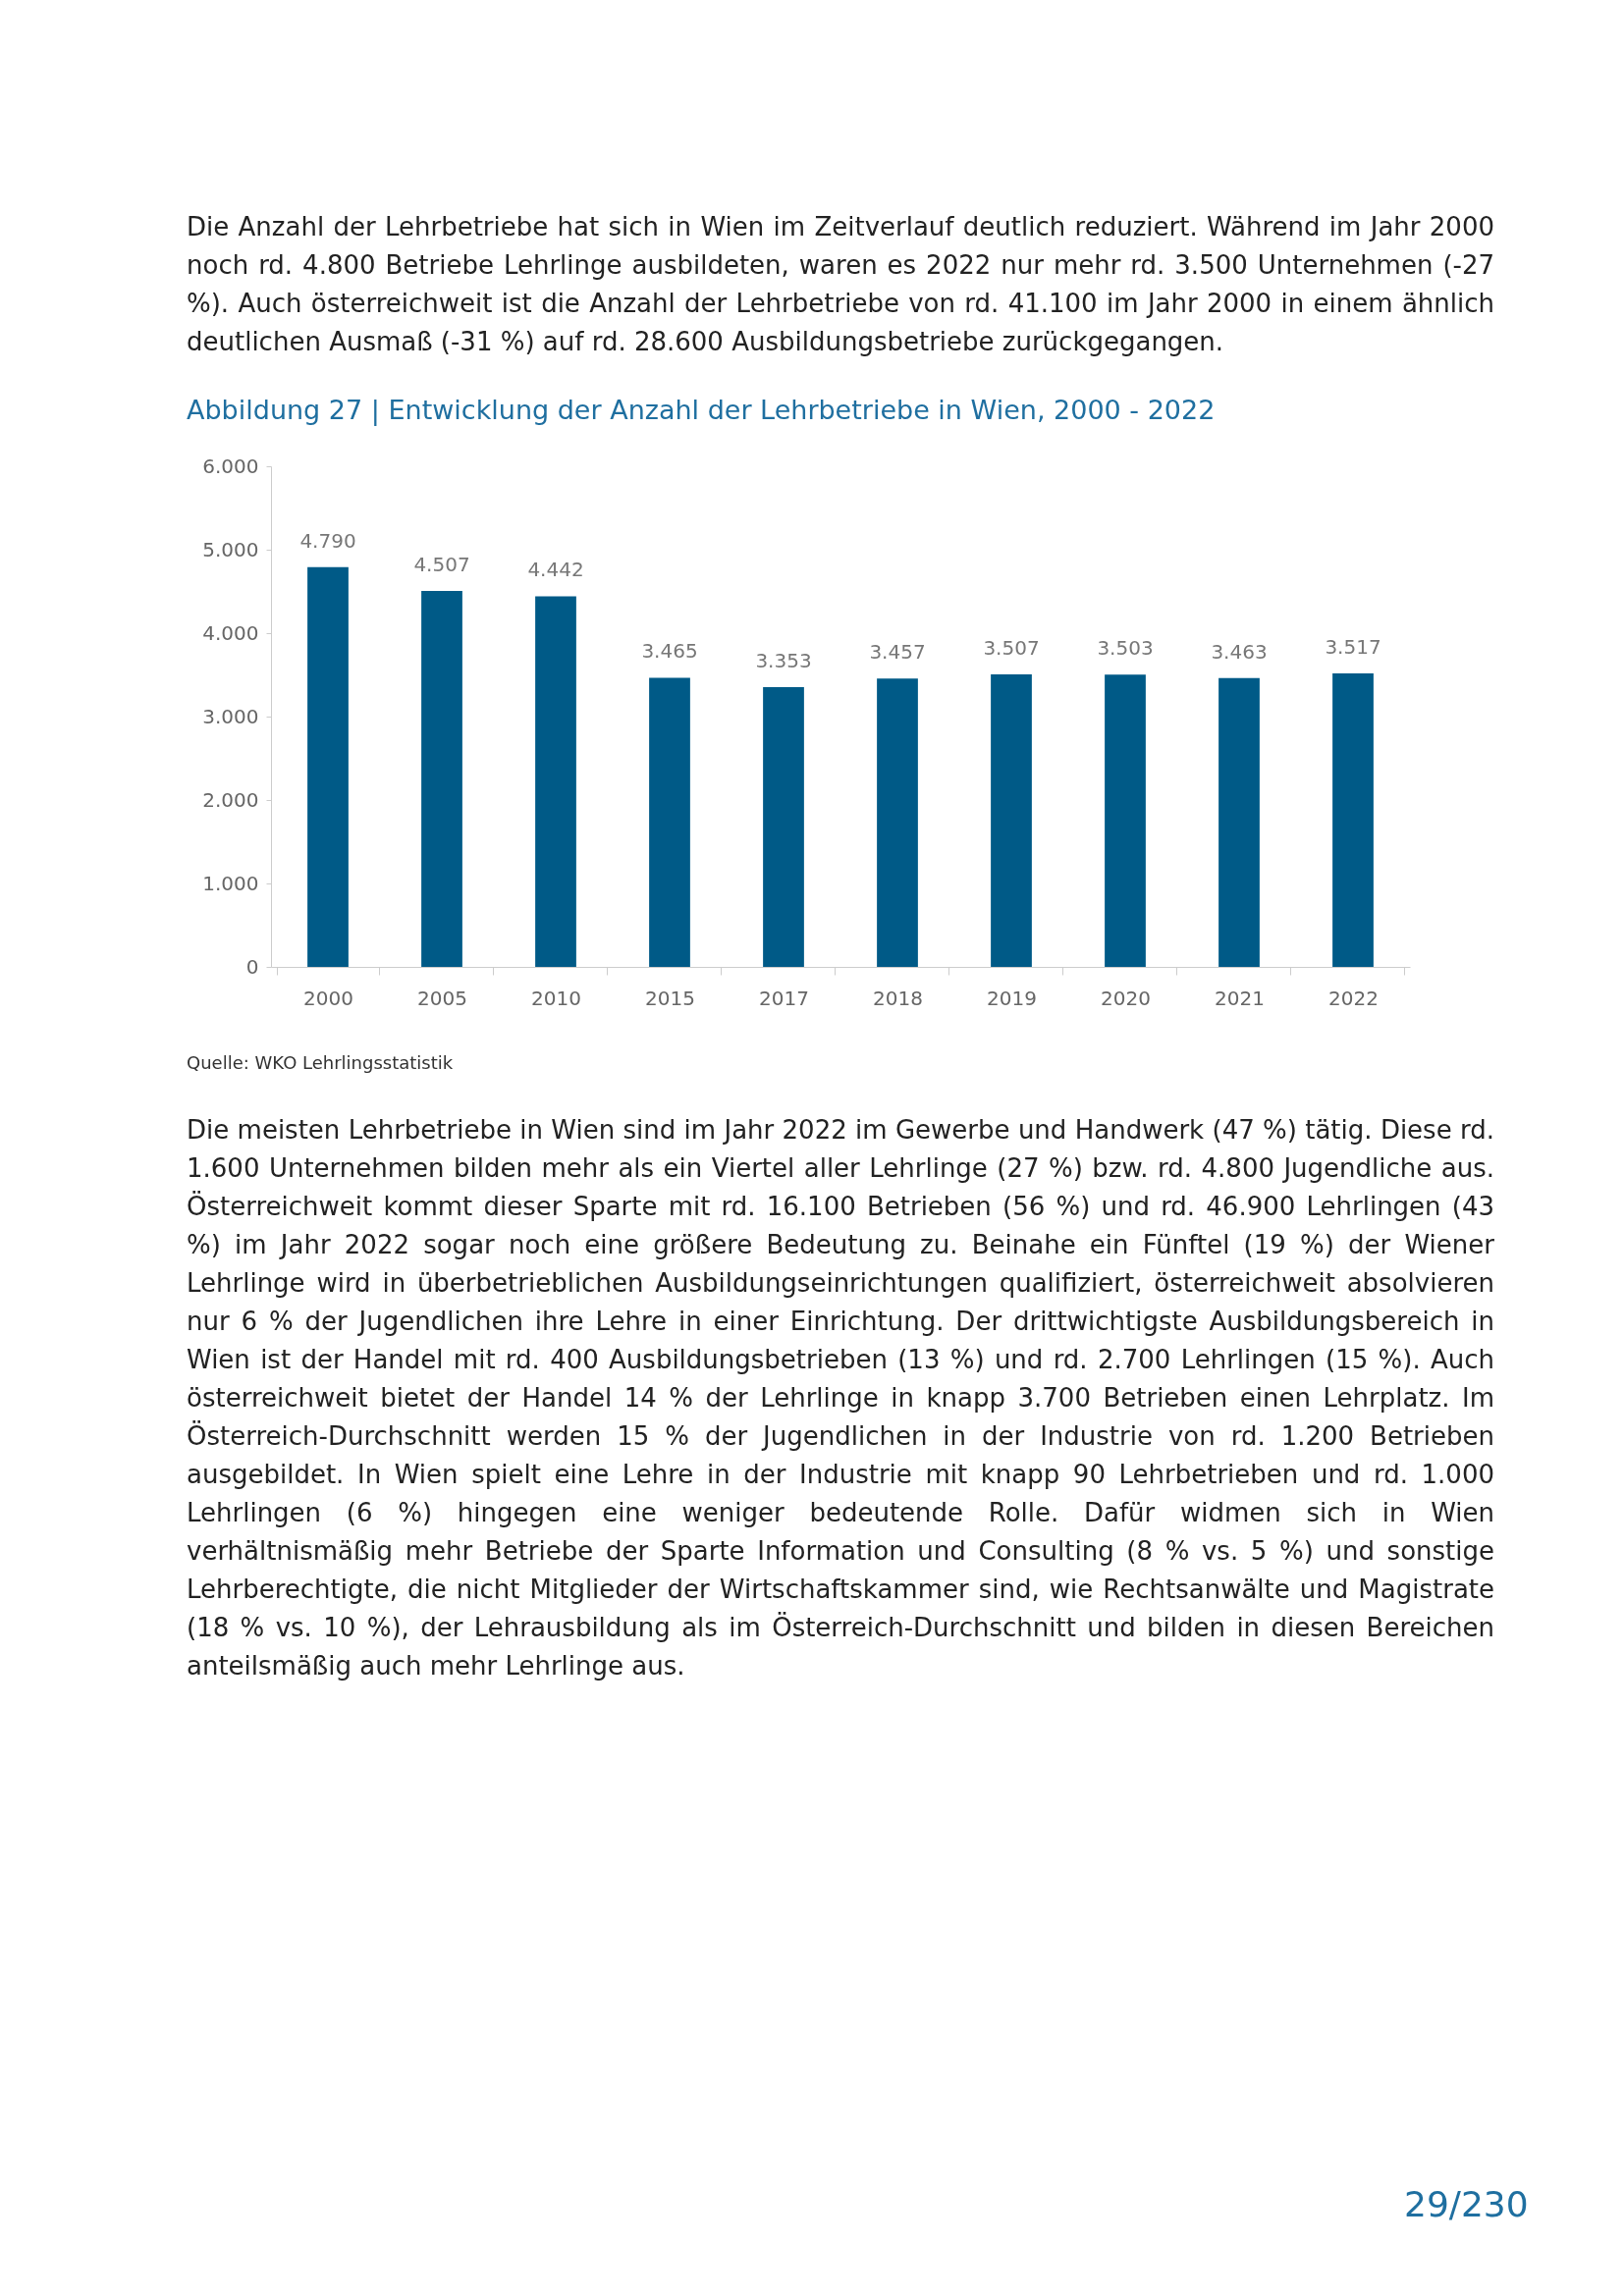  I want to click on data-label: 3.503, so click(1125, 648).